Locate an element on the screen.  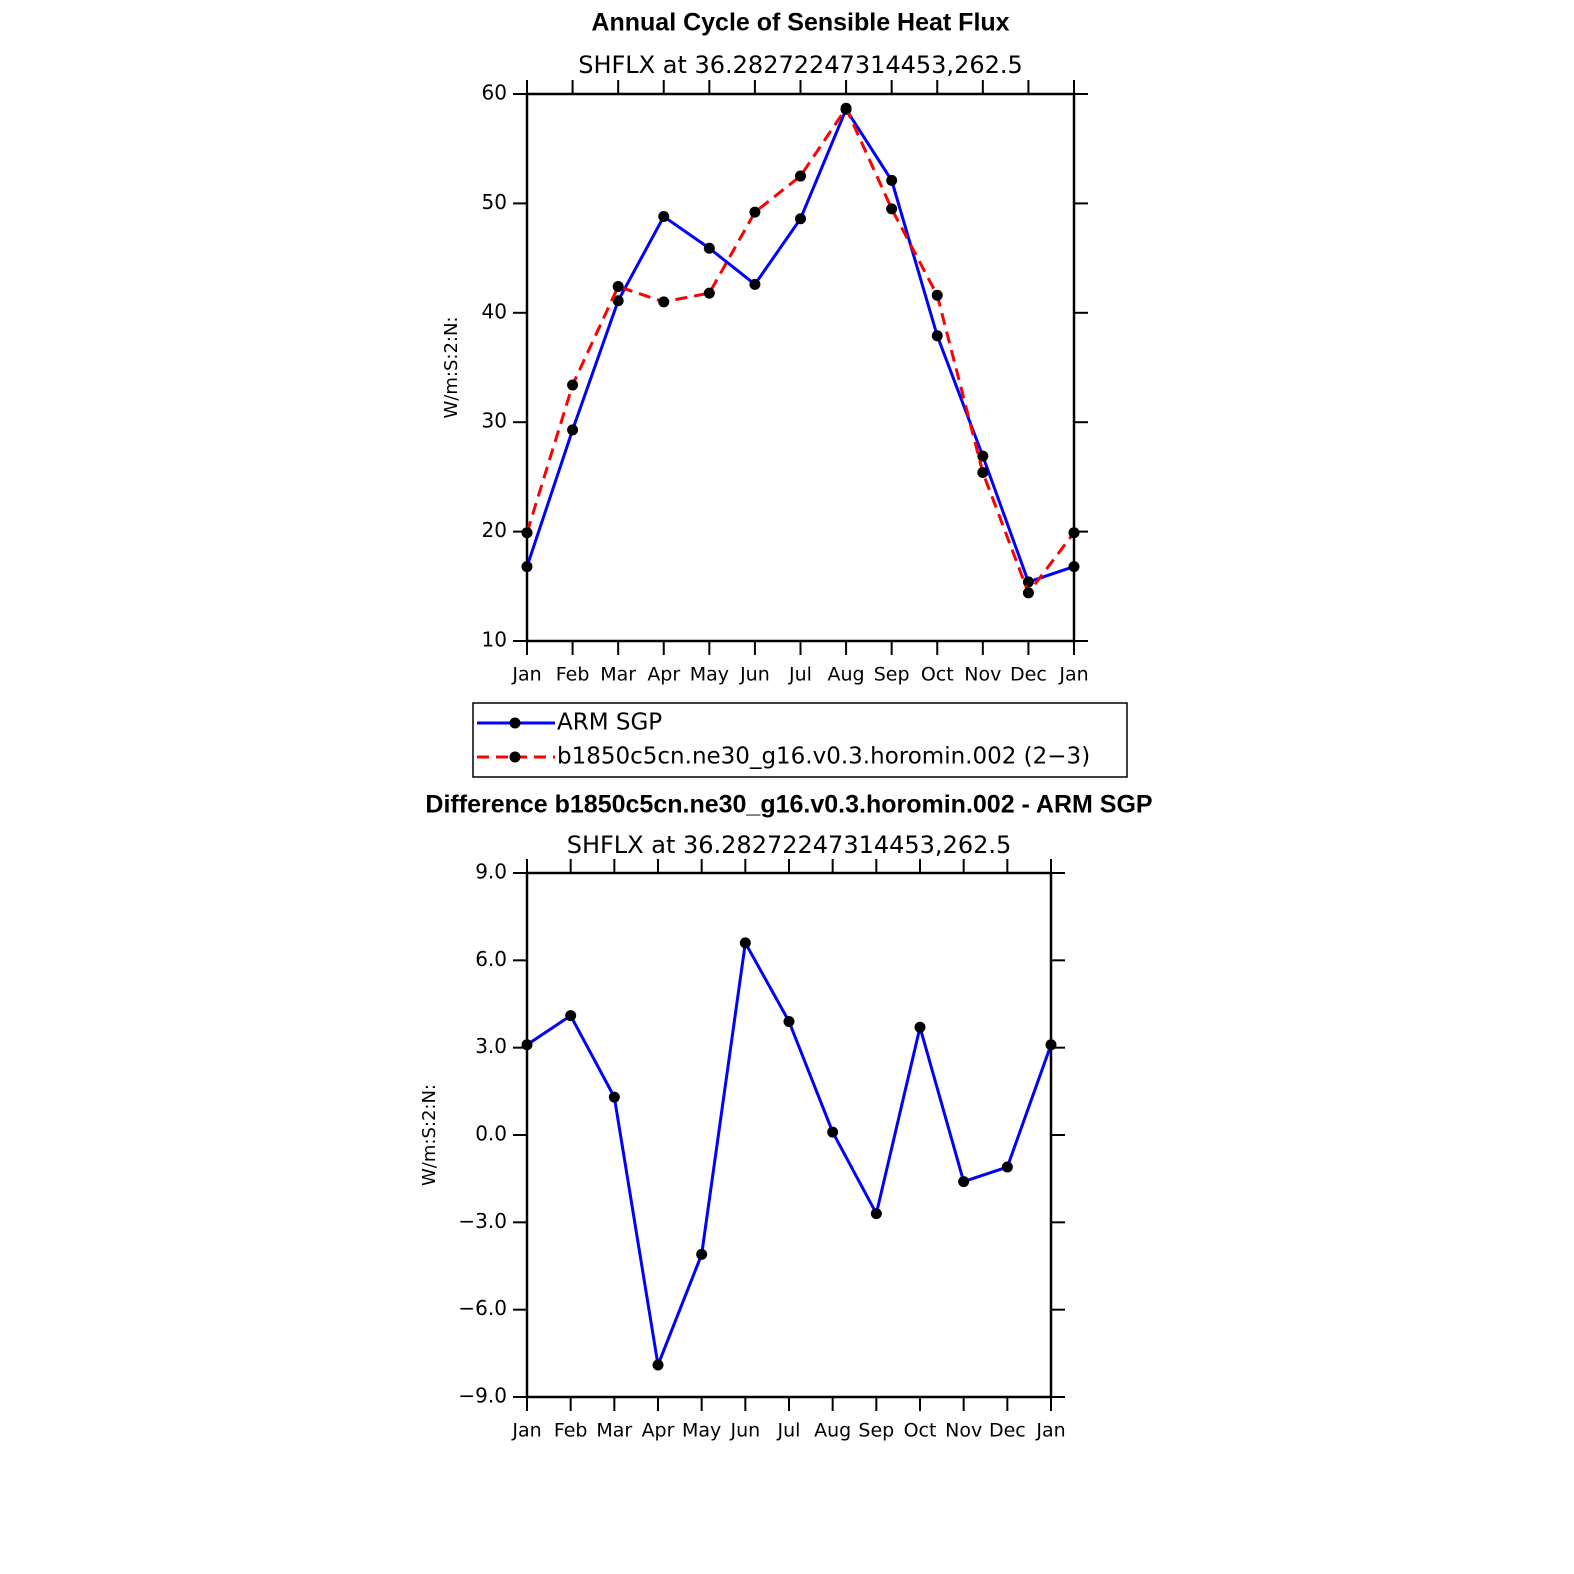
y-tick-label: 10 is located at coordinates (494, 640).